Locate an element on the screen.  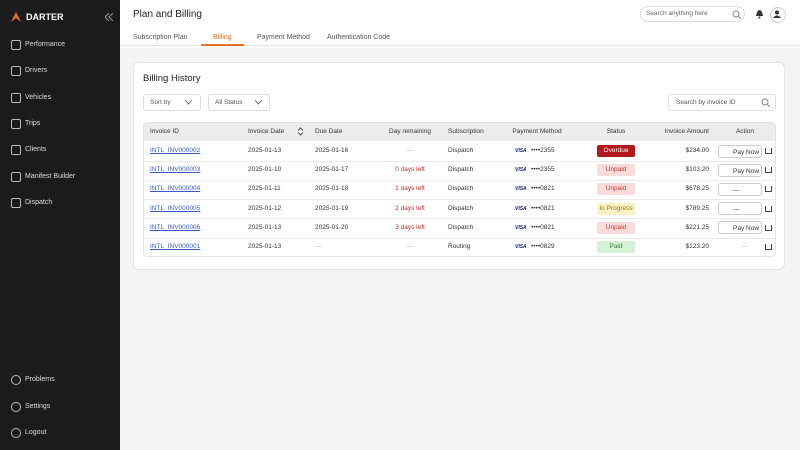
nav-item: Clients is located at coordinates (36, 150).